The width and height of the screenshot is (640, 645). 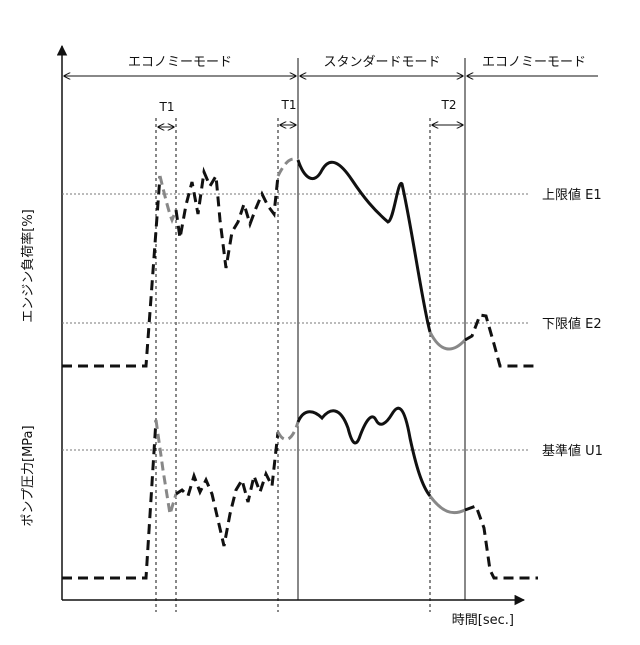 I want to click on upper-limit-e1-label: 上限値 E1, so click(x=572, y=195).